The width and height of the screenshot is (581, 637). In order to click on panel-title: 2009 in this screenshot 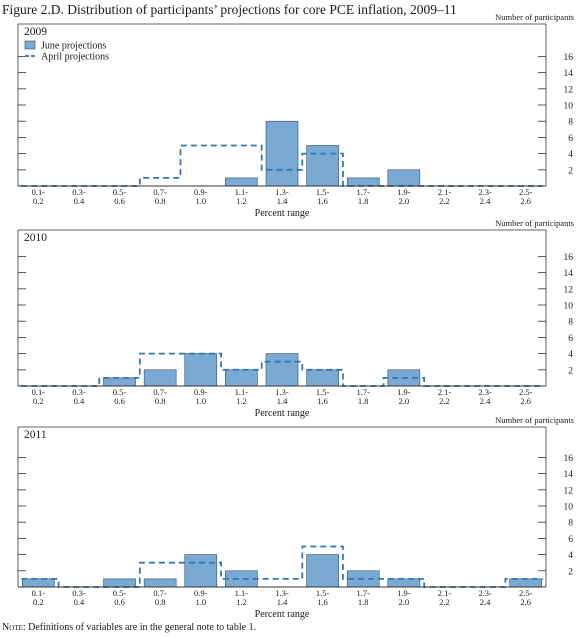, I will do `click(35, 32)`.